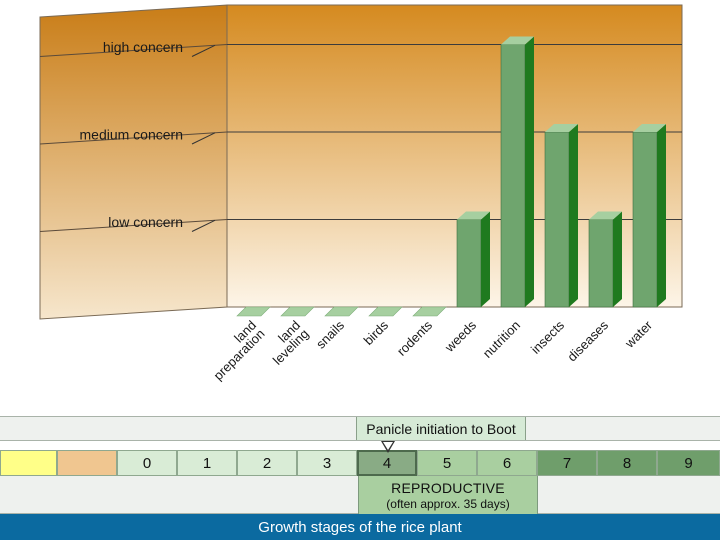 The image size is (720, 540). What do you see at coordinates (627, 463) in the screenshot?
I see `stage-8: 8` at bounding box center [627, 463].